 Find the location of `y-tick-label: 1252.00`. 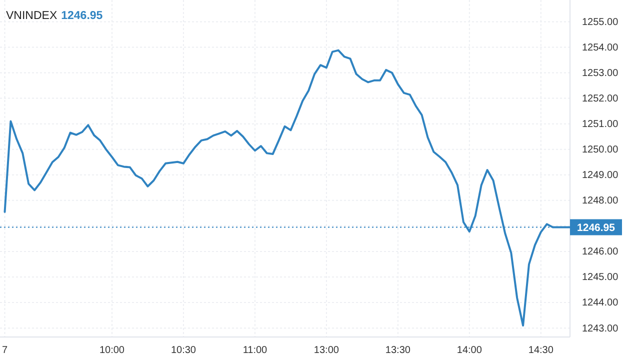

y-tick-label: 1252.00 is located at coordinates (600, 98).